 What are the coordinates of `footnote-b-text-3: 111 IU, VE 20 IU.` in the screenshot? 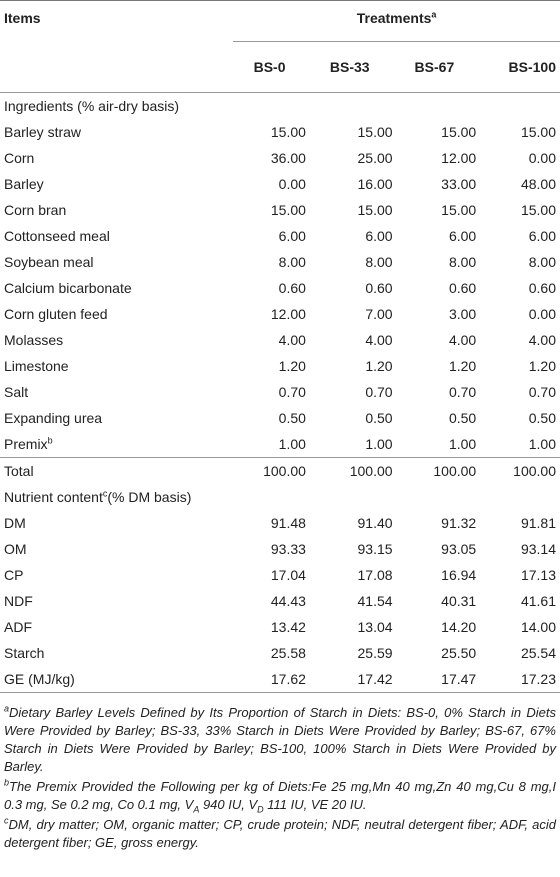 It's located at (315, 804).